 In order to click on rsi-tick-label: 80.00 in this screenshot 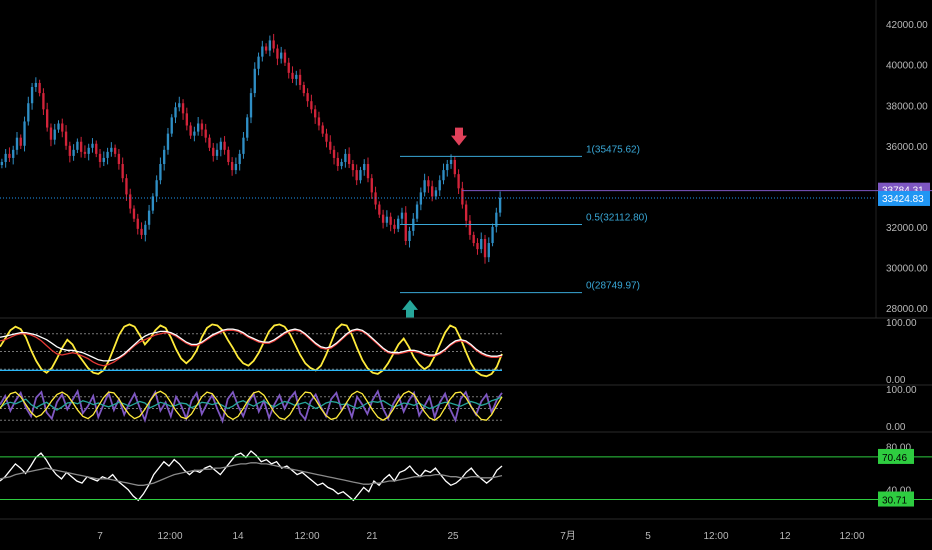, I will do `click(898, 448)`.